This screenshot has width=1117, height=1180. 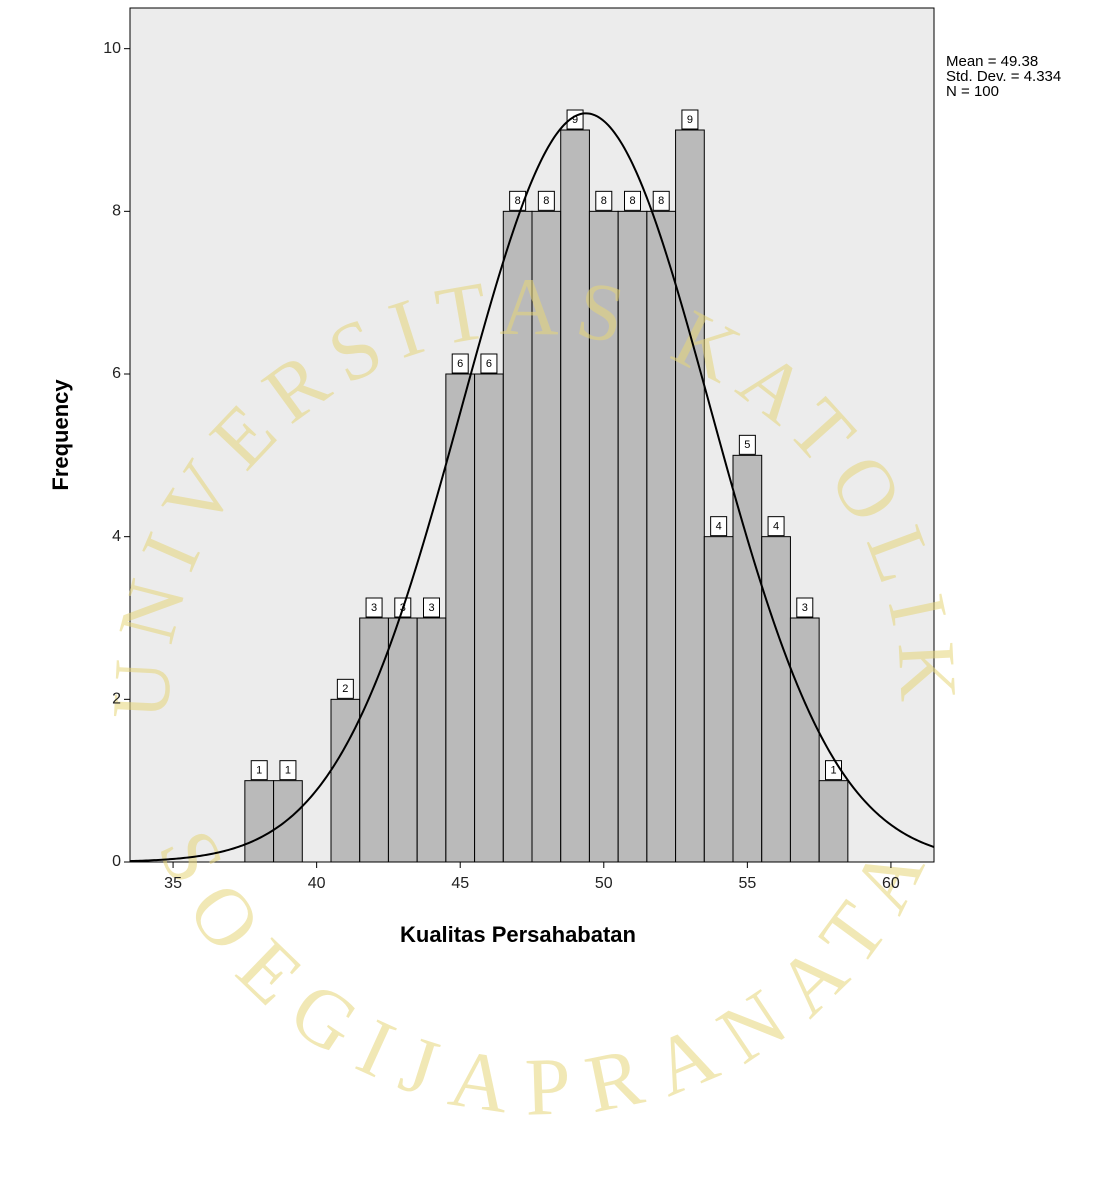 I want to click on stat-line: Std. Dev. = 4.334, so click(x=1003, y=76).